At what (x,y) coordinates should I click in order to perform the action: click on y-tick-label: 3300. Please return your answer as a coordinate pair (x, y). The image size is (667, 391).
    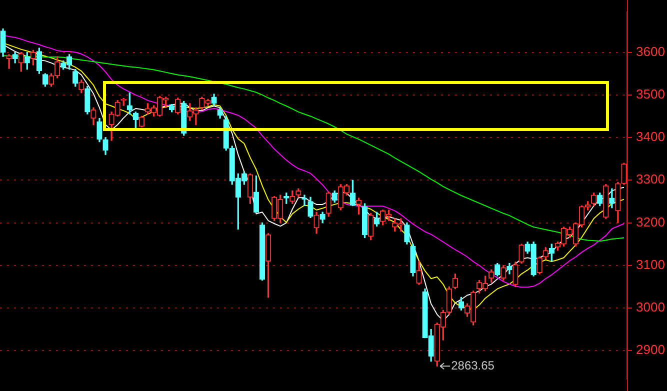
    Looking at the image, I should click on (650, 179).